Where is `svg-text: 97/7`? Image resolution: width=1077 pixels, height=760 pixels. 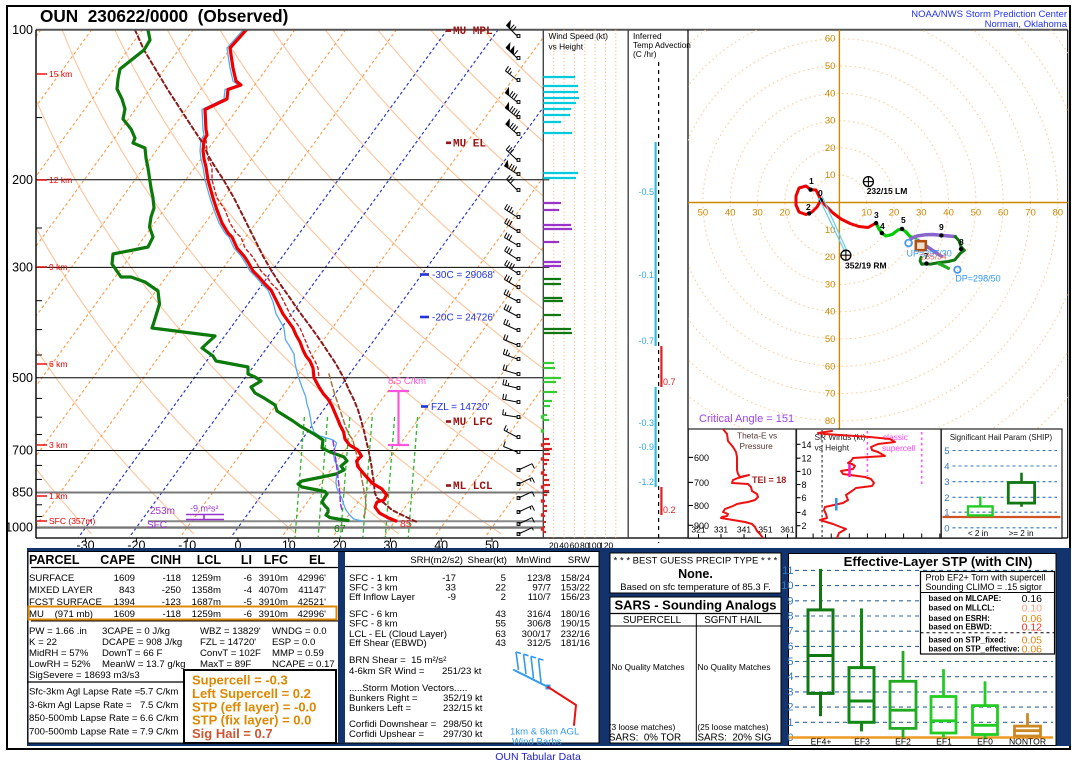
svg-text: 97/7 is located at coordinates (541, 588).